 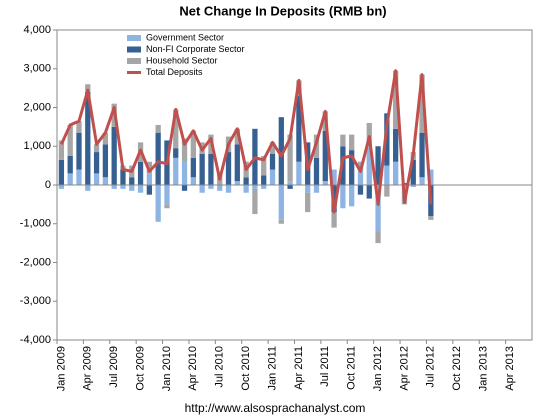 What do you see at coordinates (37, 107) in the screenshot?
I see `y-tick-label: 2,000` at bounding box center [37, 107].